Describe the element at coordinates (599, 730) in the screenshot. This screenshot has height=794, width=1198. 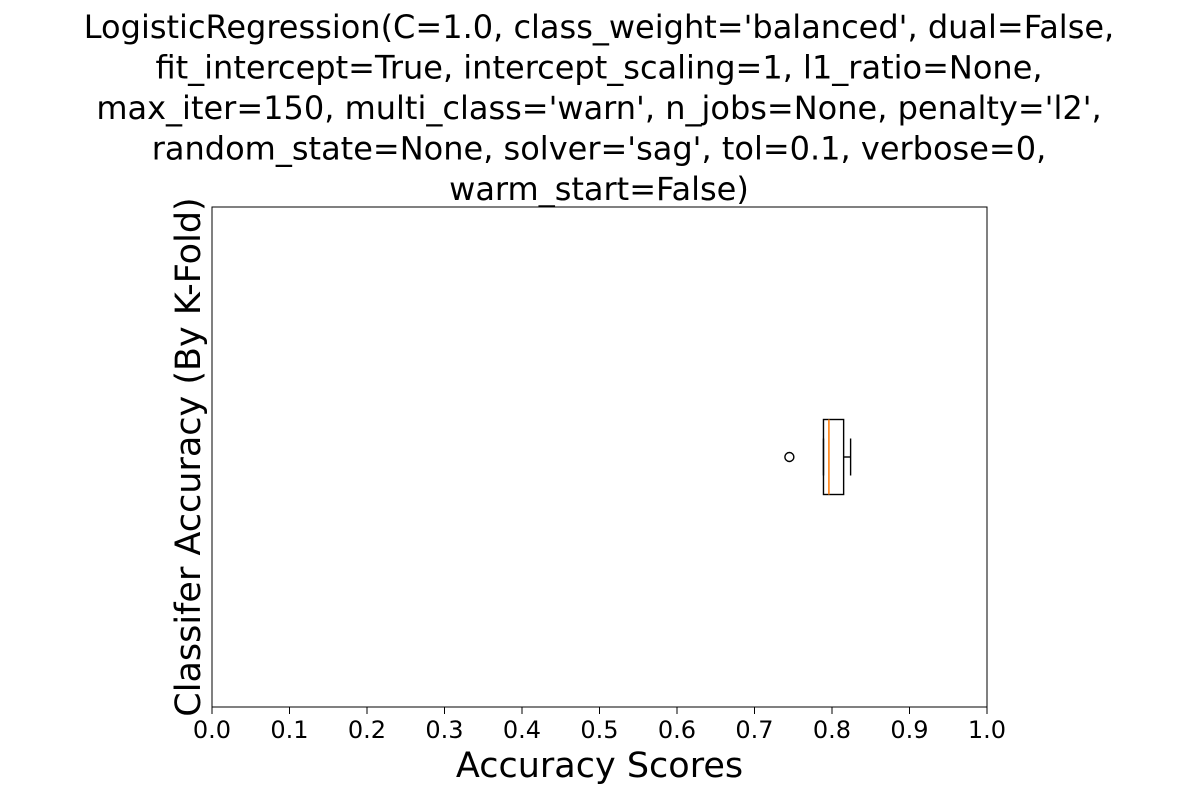
I see `x-tick-label: 0.5` at that location.